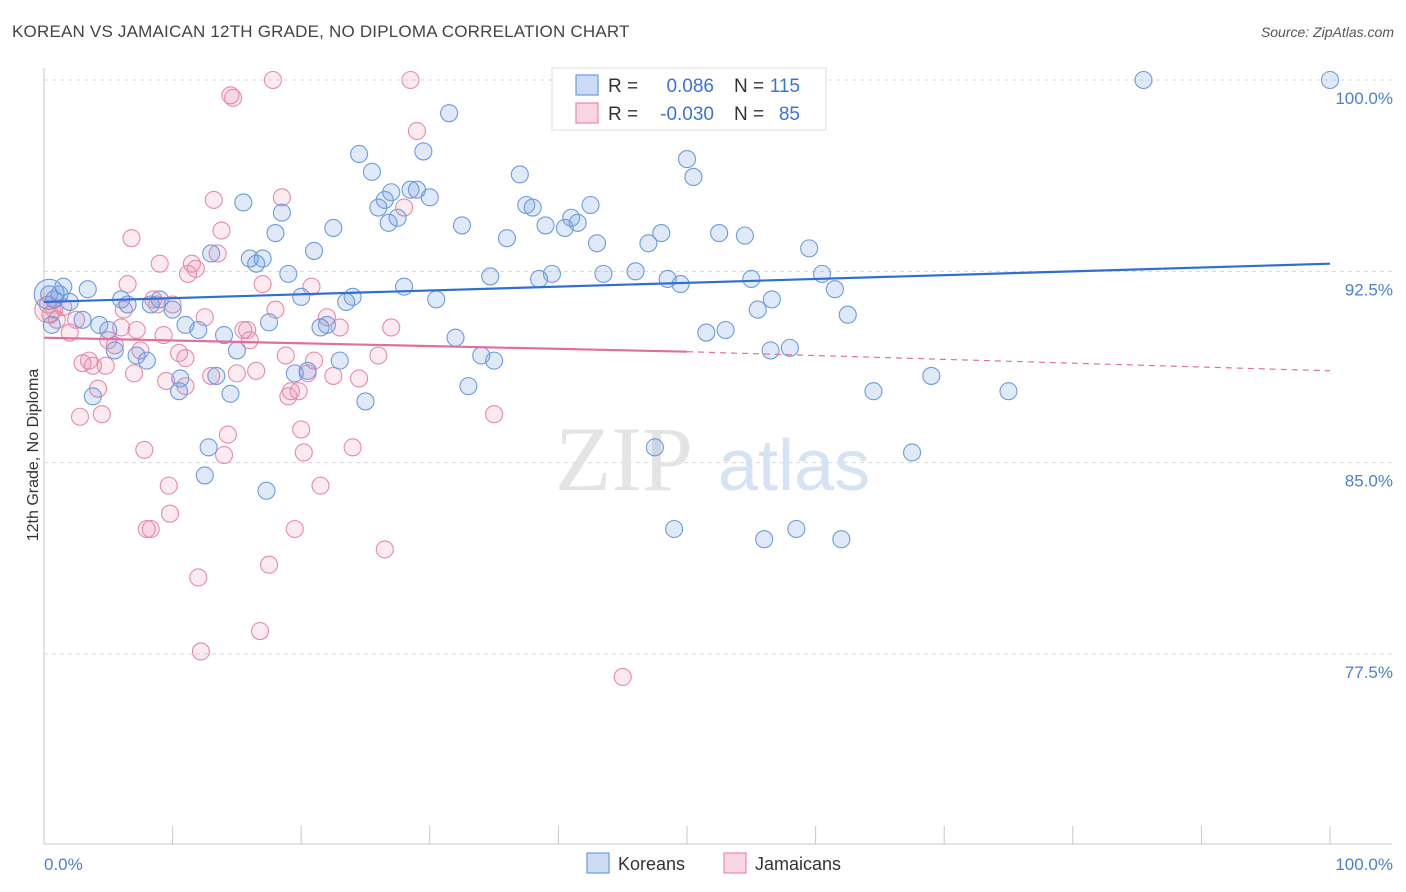 Image resolution: width=1406 pixels, height=892 pixels. I want to click on jamaican-trend-extension, so click(1008, 361).